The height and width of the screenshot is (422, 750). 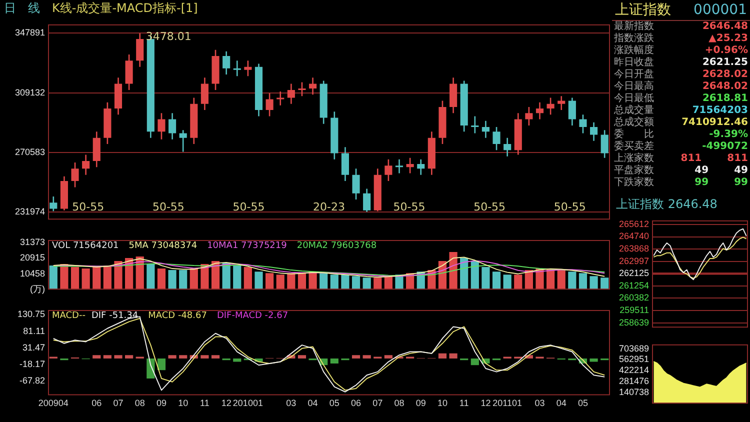 I want to click on text: 000001, so click(x=720, y=10).